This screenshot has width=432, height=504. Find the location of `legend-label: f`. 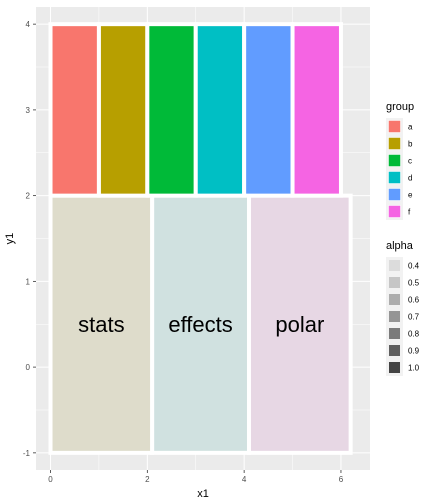

legend-label: f is located at coordinates (409, 212).